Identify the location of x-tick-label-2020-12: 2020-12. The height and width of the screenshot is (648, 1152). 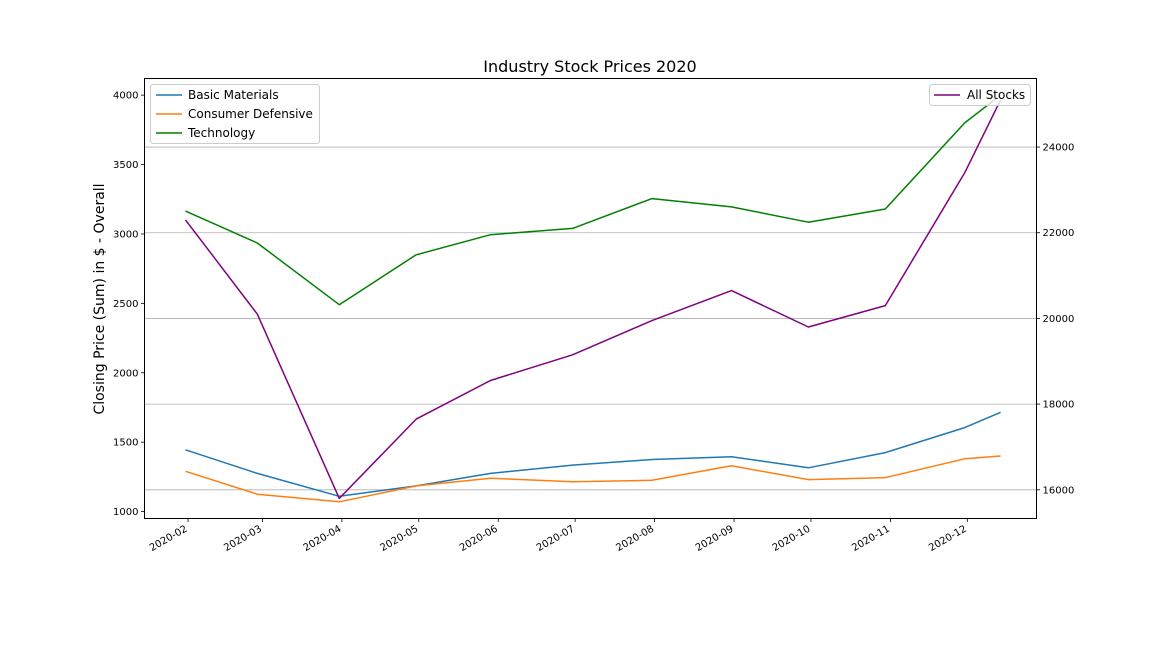
(948, 539).